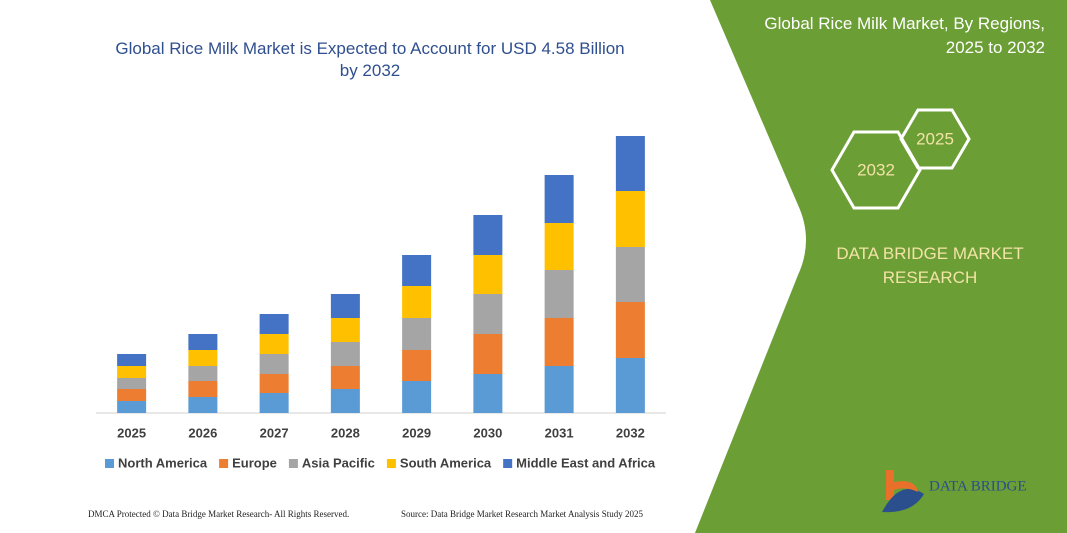 Image resolution: width=1067 pixels, height=533 pixels. I want to click on legend-label: Europe, so click(254, 462).